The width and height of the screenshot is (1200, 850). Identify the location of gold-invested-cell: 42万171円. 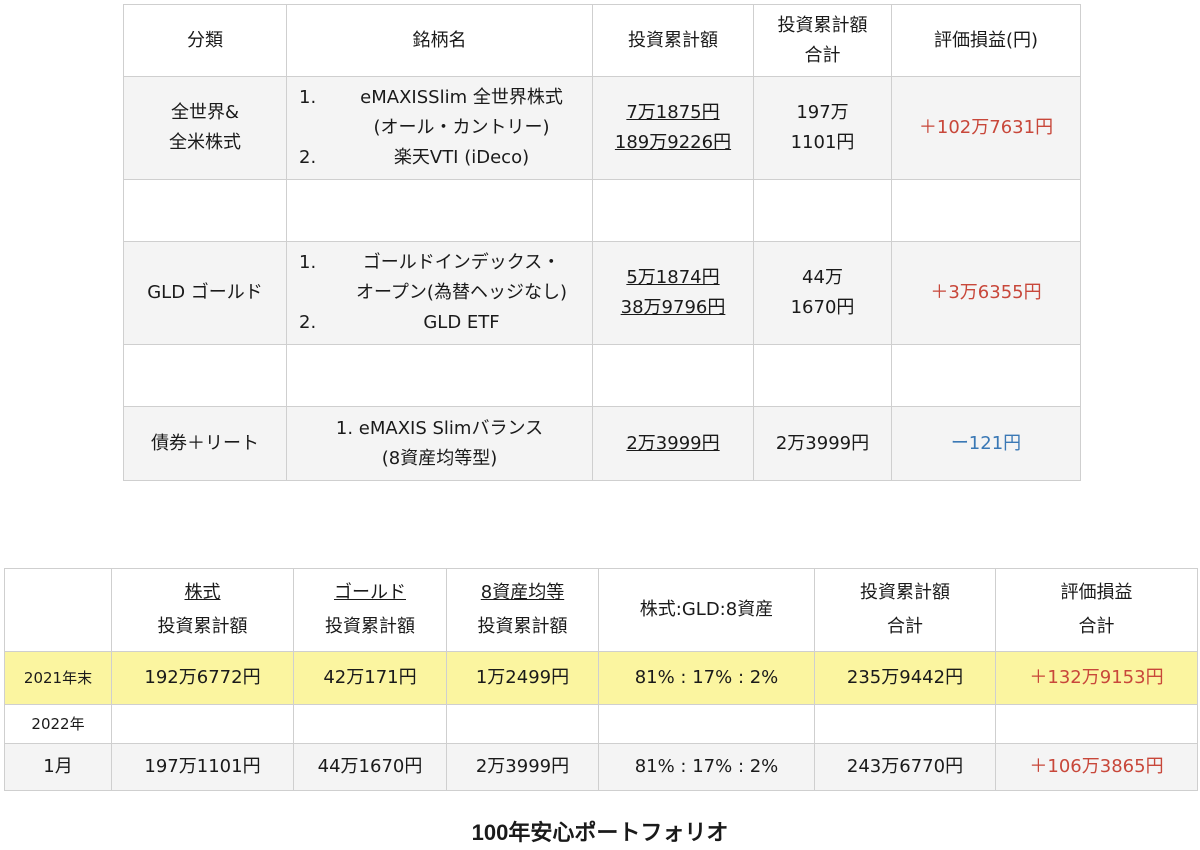
(370, 678).